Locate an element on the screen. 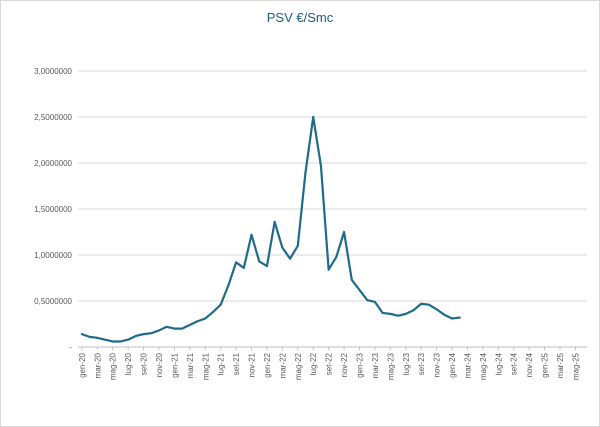 This screenshot has width=600, height=427. x-tick-label: nov-23 is located at coordinates (437, 364).